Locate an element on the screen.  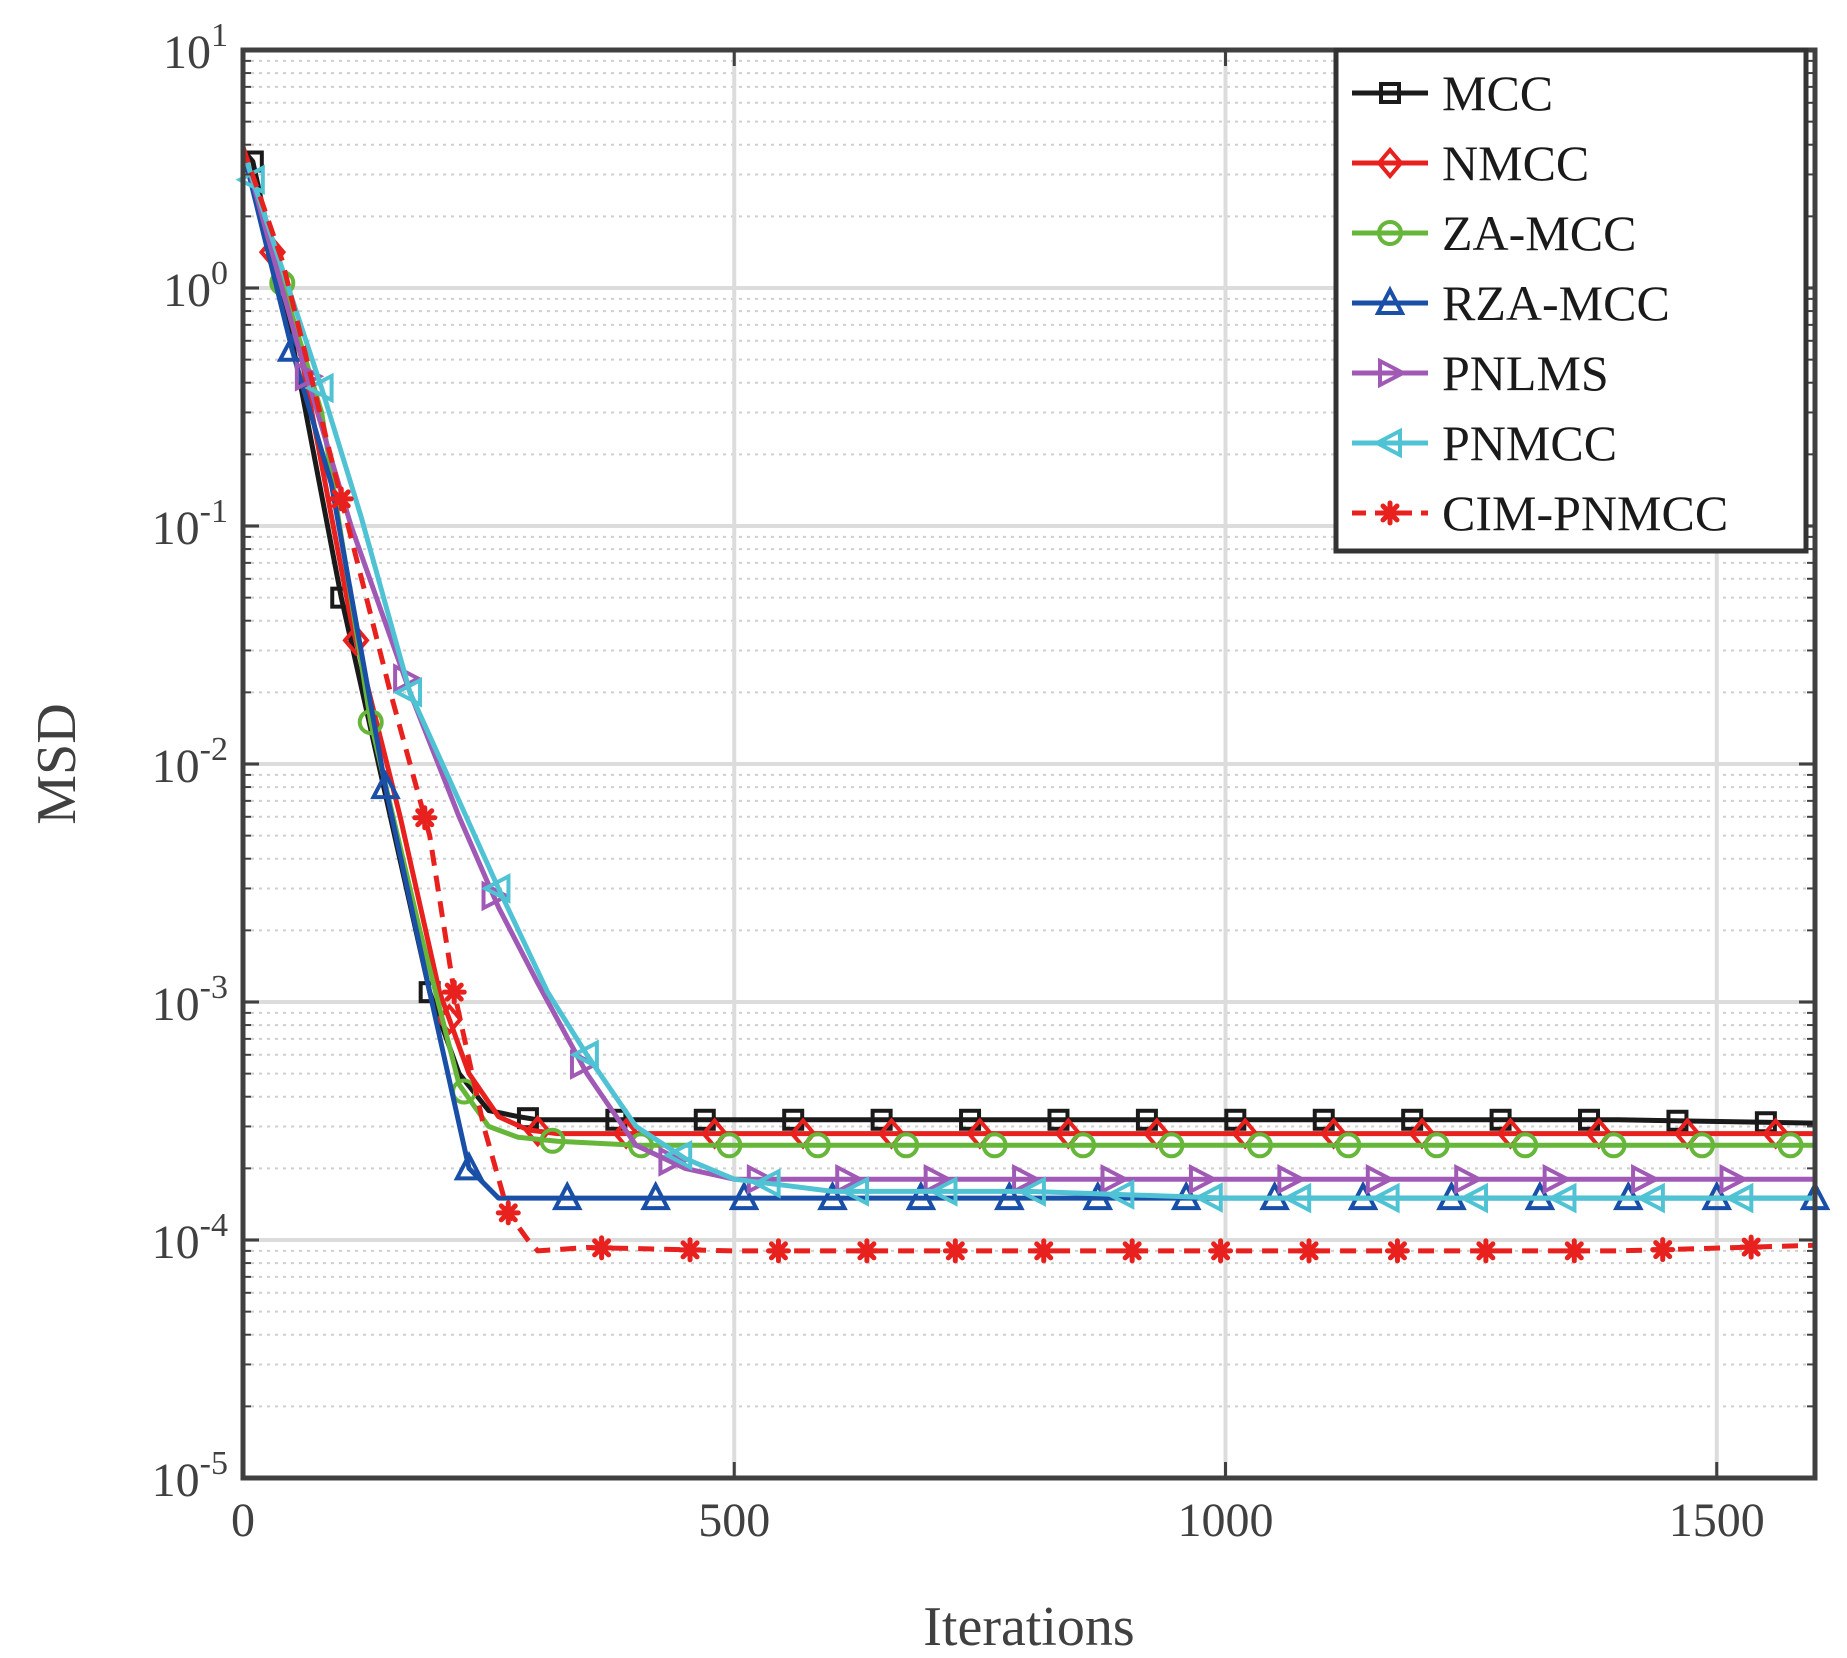
x-tick-label: 1000 is located at coordinates (1226, 1520).